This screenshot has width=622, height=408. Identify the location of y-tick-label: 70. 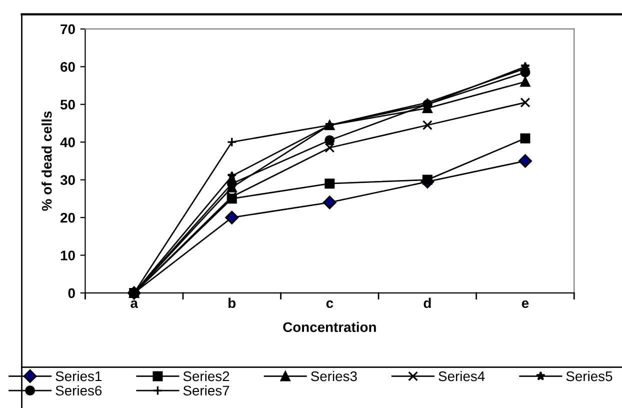
(67, 29).